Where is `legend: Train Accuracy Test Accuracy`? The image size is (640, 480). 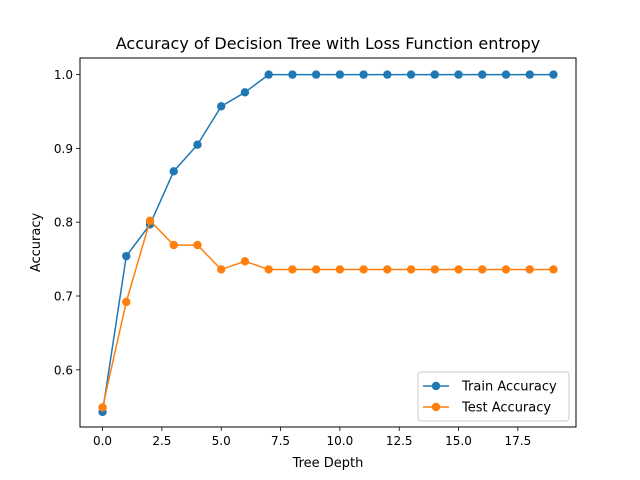
legend: Train Accuracy Test Accuracy is located at coordinates (493, 396).